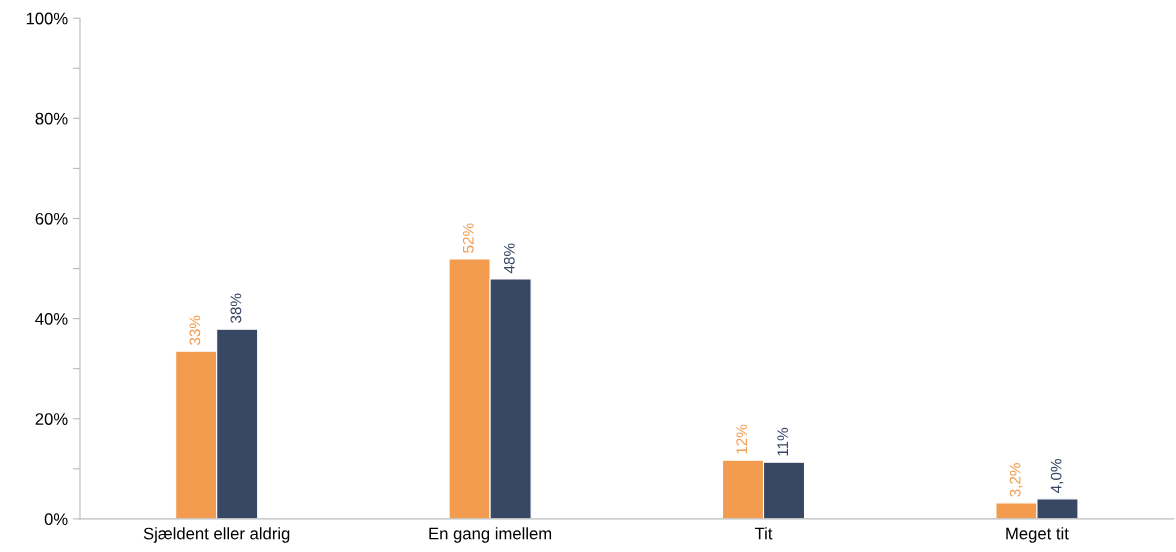  I want to click on data-label: 4,0%, so click(1057, 476).